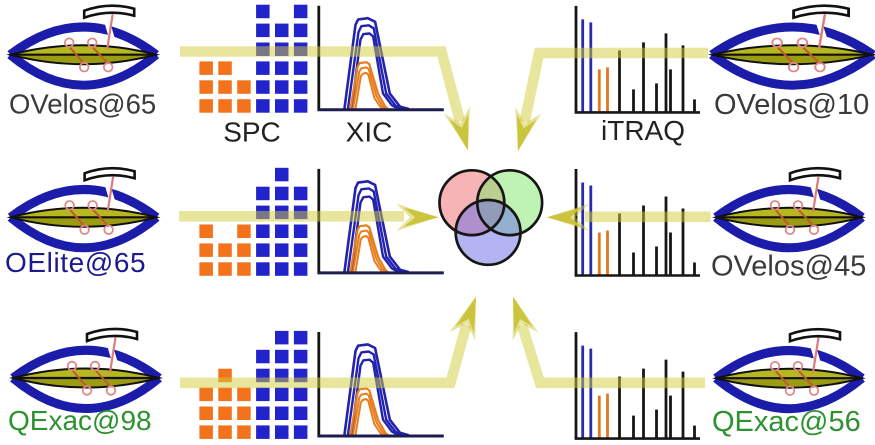  Describe the element at coordinates (75, 262) in the screenshot. I see `svg-text: OElite@65` at that location.